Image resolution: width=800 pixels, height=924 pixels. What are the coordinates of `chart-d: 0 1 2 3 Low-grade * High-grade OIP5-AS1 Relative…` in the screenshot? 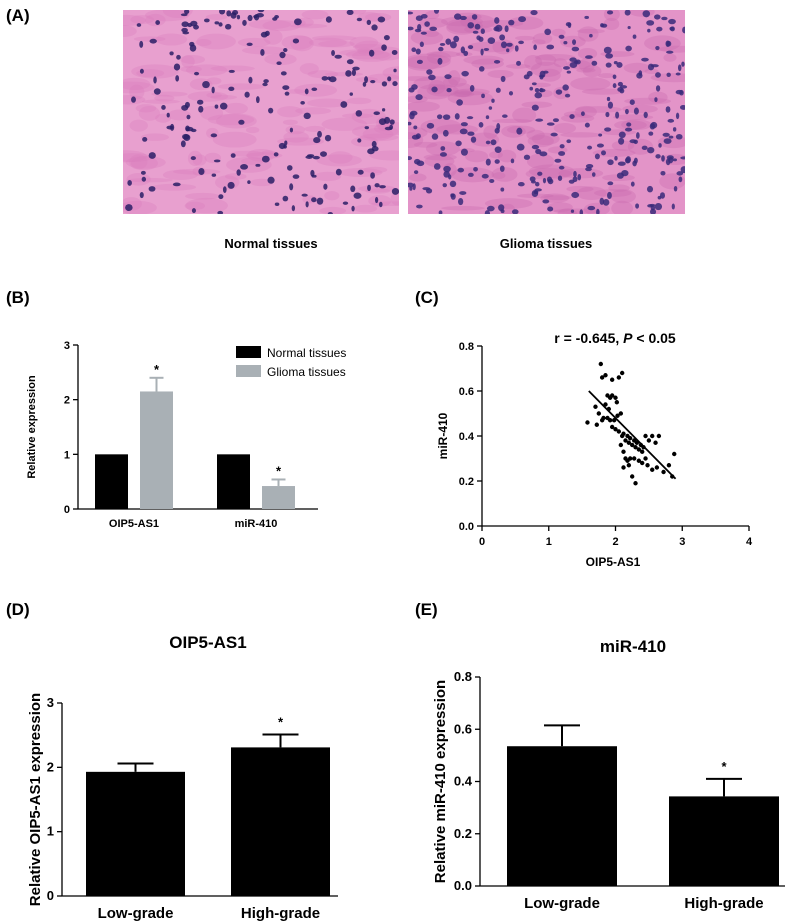 It's located at (182, 777).